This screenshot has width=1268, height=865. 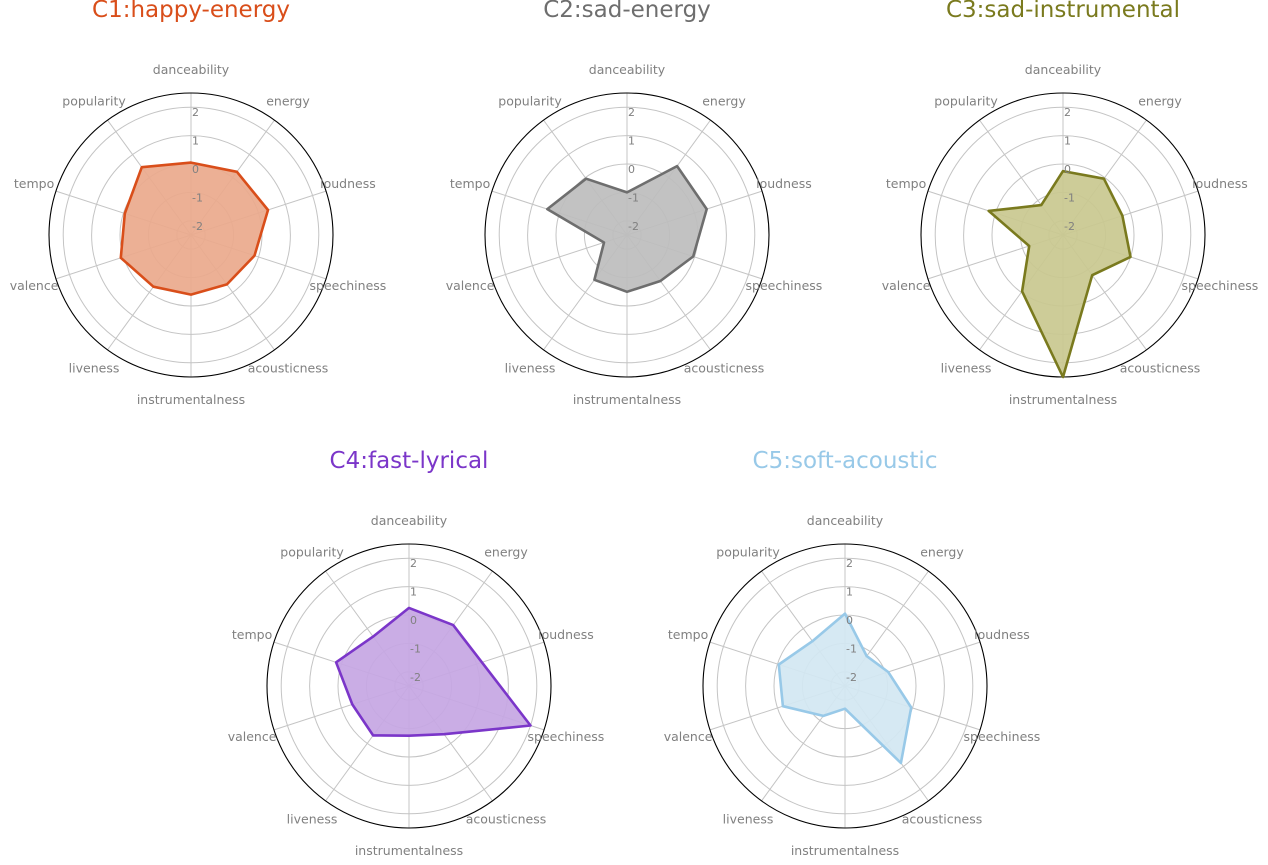 What do you see at coordinates (409, 461) in the screenshot?
I see `chart-title: C4:fast-lyrical` at bounding box center [409, 461].